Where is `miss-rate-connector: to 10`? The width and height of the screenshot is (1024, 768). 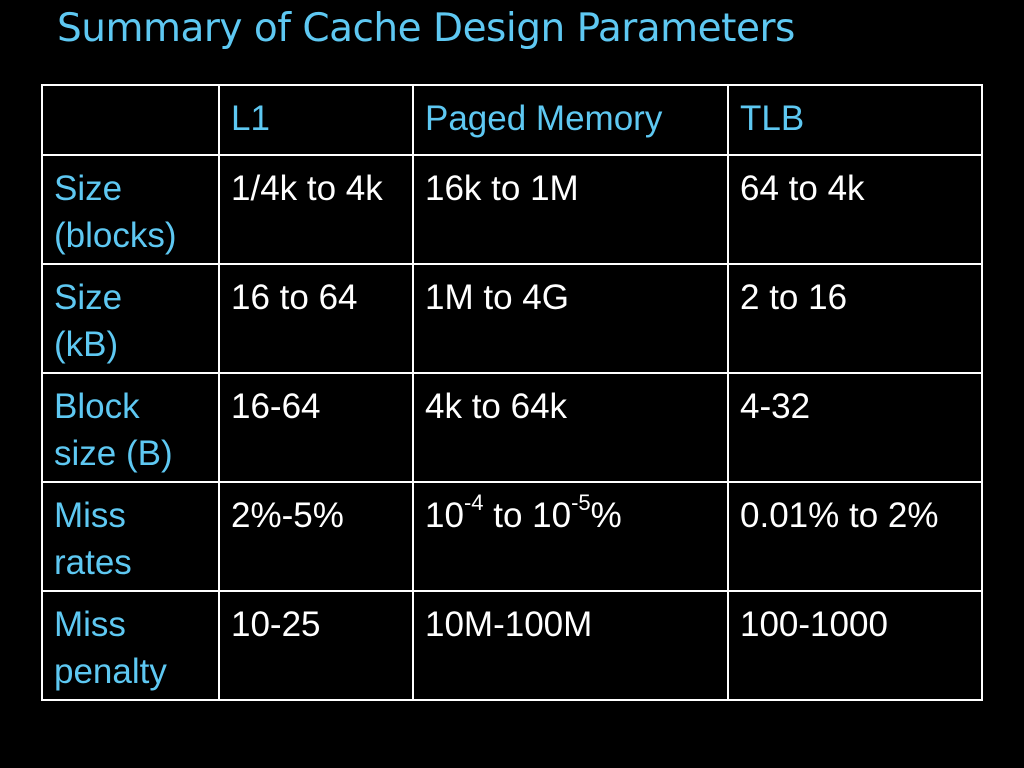 miss-rate-connector: to 10 is located at coordinates (527, 515).